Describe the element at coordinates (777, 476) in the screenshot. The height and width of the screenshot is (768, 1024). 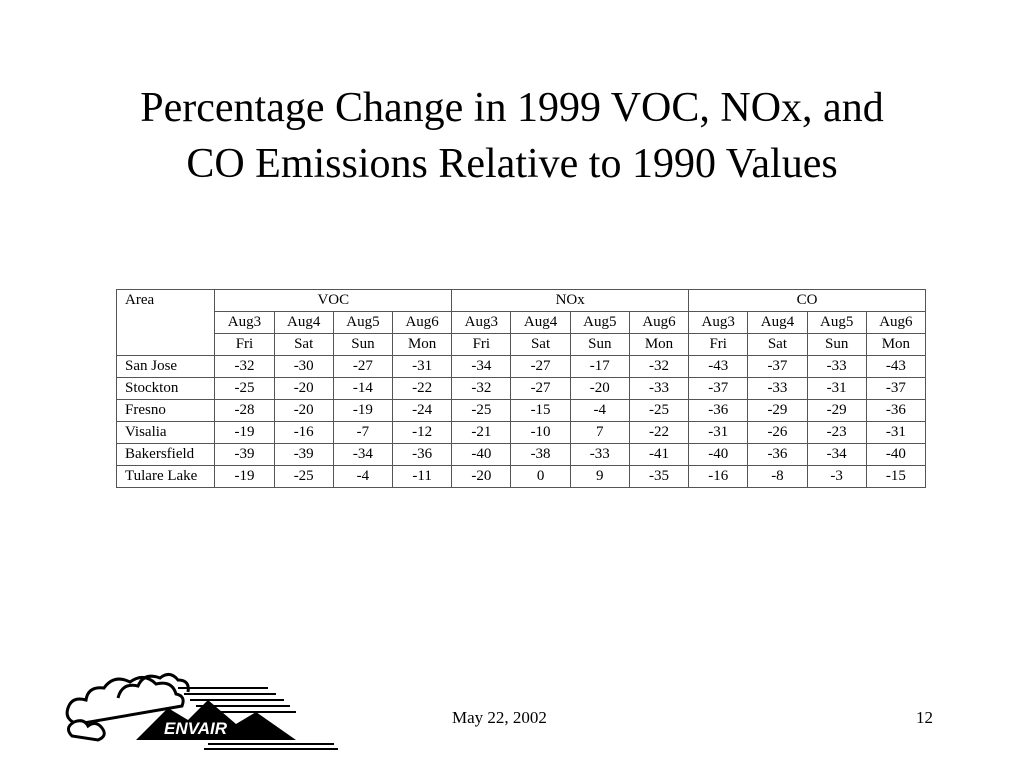
I see `value-cell: -8` at that location.